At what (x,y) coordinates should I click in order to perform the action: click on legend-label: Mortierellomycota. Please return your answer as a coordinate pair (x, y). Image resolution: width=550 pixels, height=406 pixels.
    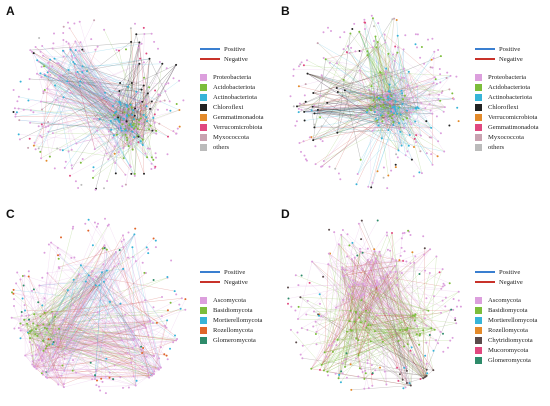
    Looking at the image, I should click on (238, 320).